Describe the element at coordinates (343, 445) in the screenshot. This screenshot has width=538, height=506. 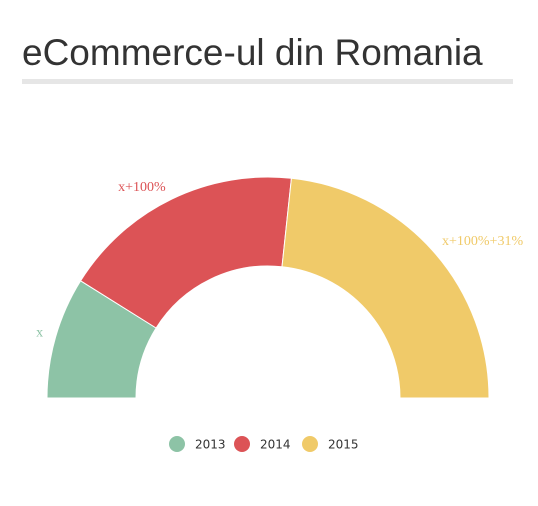
I see `legend-label: 2015` at that location.